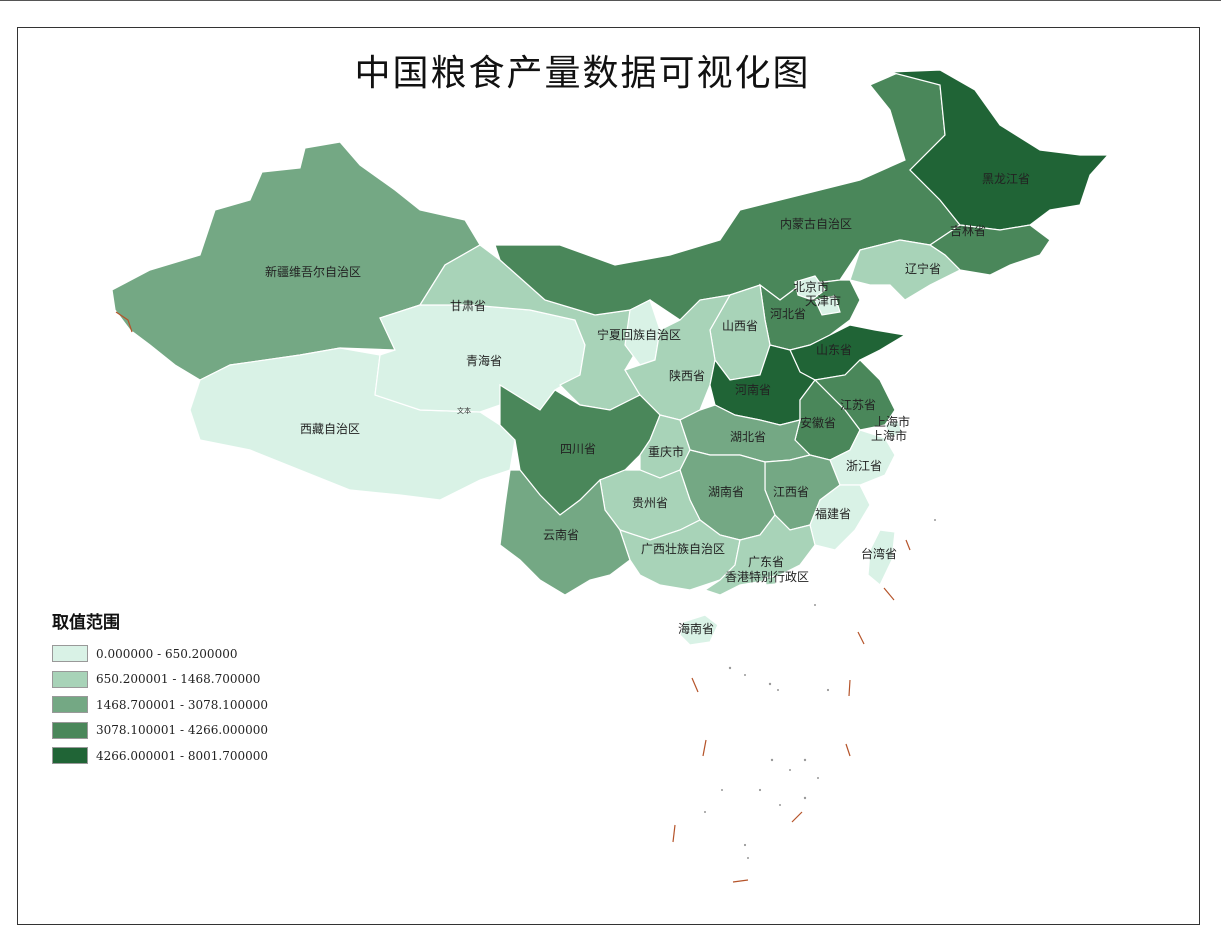 The width and height of the screenshot is (1221, 945). Describe the element at coordinates (468, 306) in the screenshot. I see `label-gansu: 甘肃省` at that location.